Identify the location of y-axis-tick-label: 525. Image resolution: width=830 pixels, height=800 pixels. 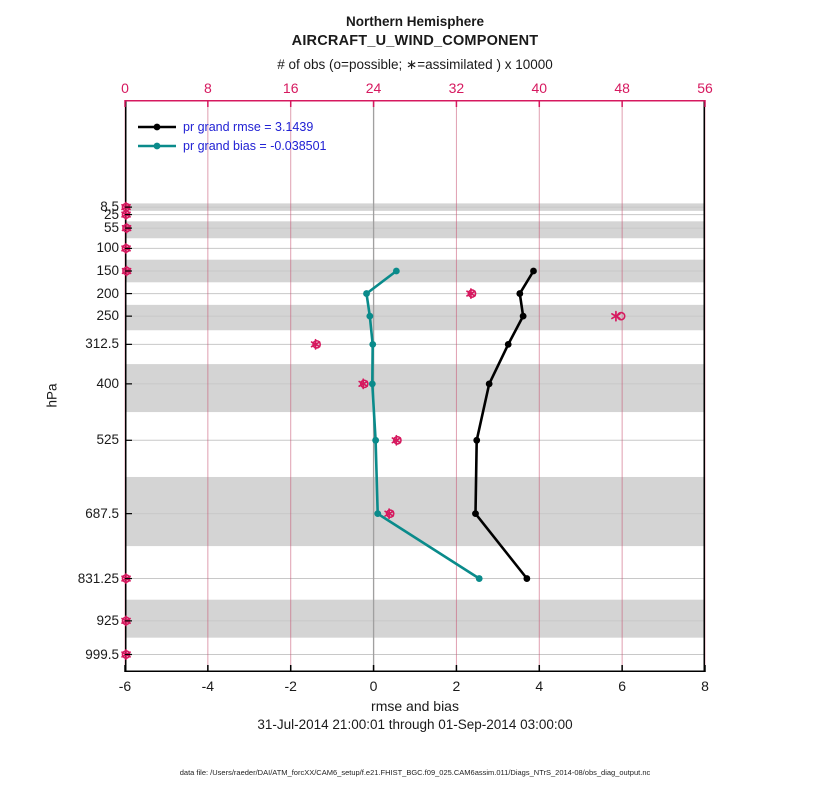
(107, 440).